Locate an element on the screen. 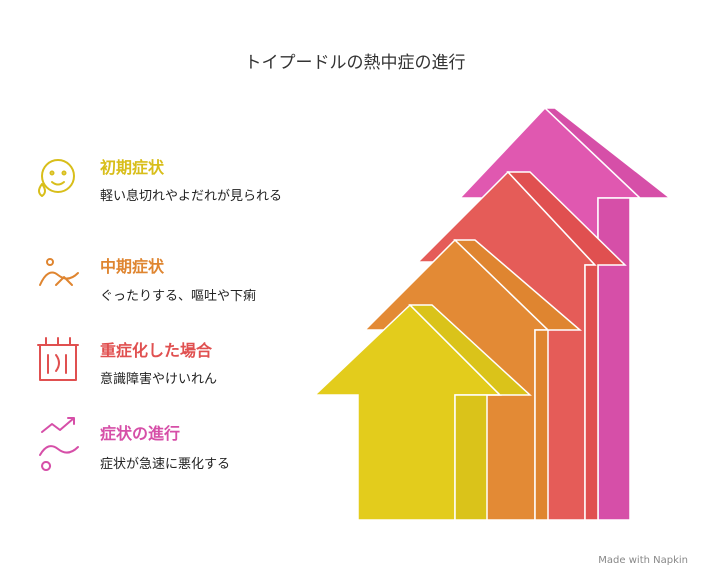  title: トイプードルの熱中症の進行 is located at coordinates (355, 63).